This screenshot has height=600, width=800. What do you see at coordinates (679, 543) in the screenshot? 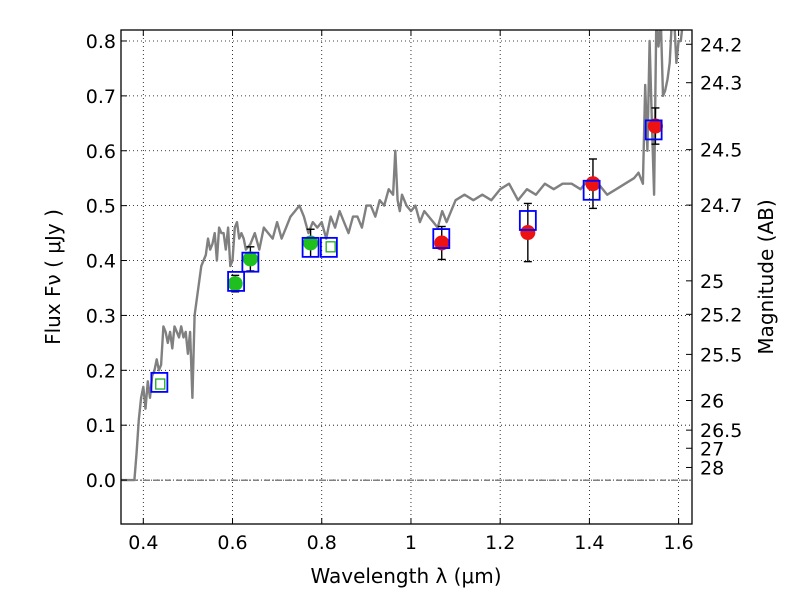
I see `x-tick-label: 1.6` at bounding box center [679, 543].